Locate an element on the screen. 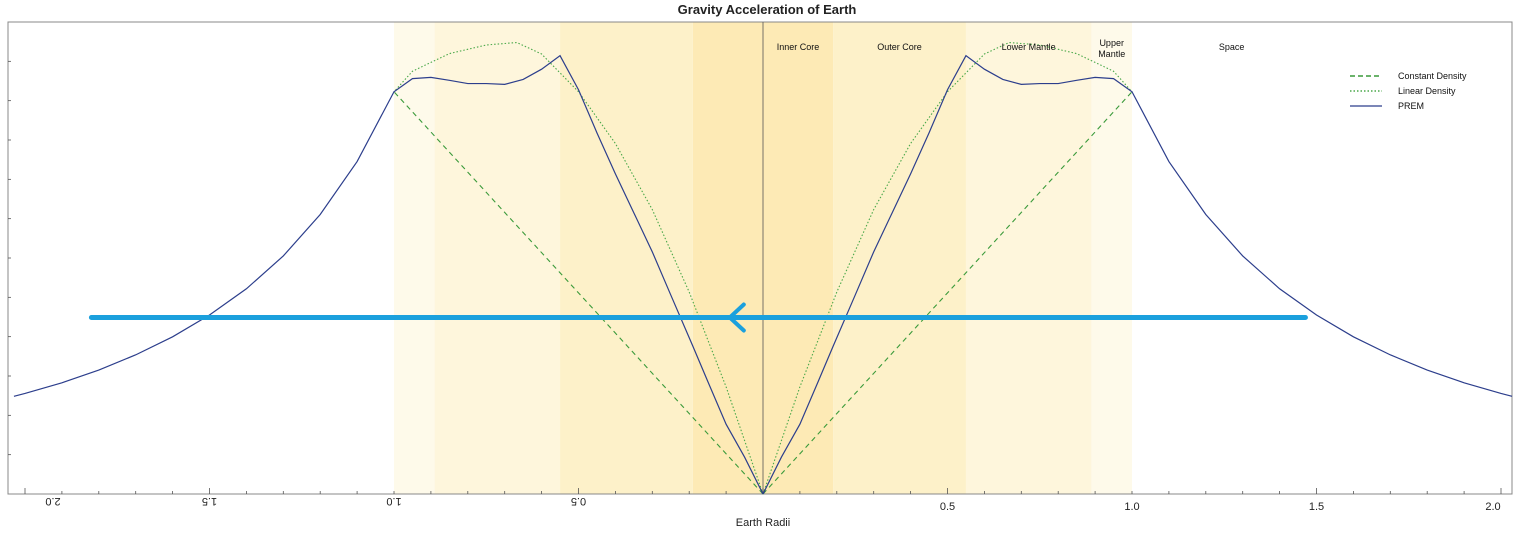 This screenshot has width=1534, height=544. region-label: Lower Mantle is located at coordinates (1029, 47).